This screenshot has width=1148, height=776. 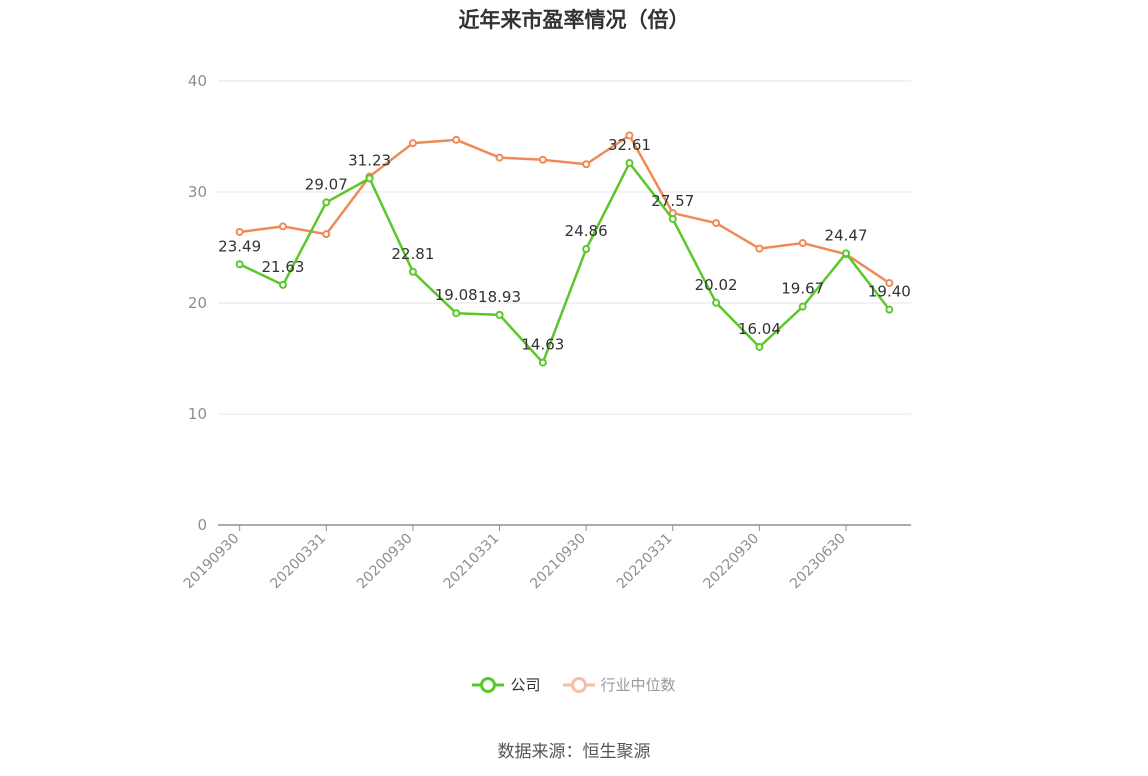 I want to click on data-label-company: 16.04, so click(x=759, y=329).